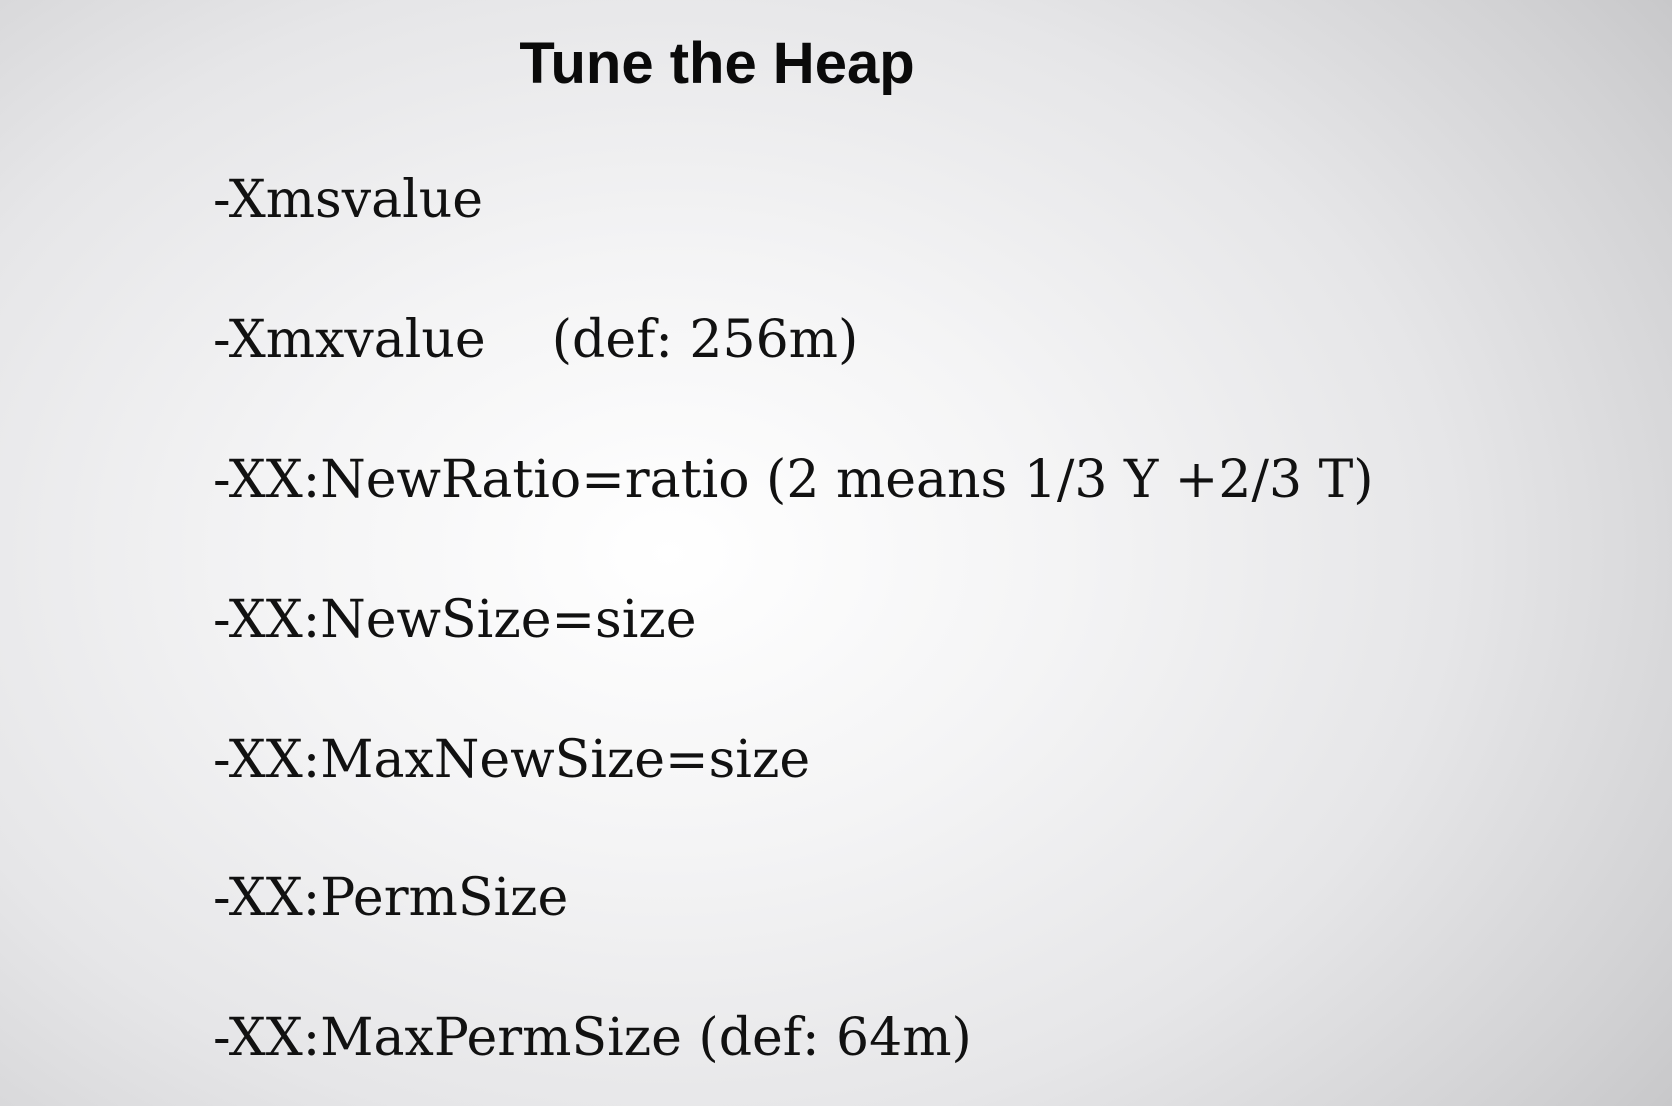 The width and height of the screenshot is (1672, 1106). I want to click on option-flag: -XX:PermSize, so click(391, 898).